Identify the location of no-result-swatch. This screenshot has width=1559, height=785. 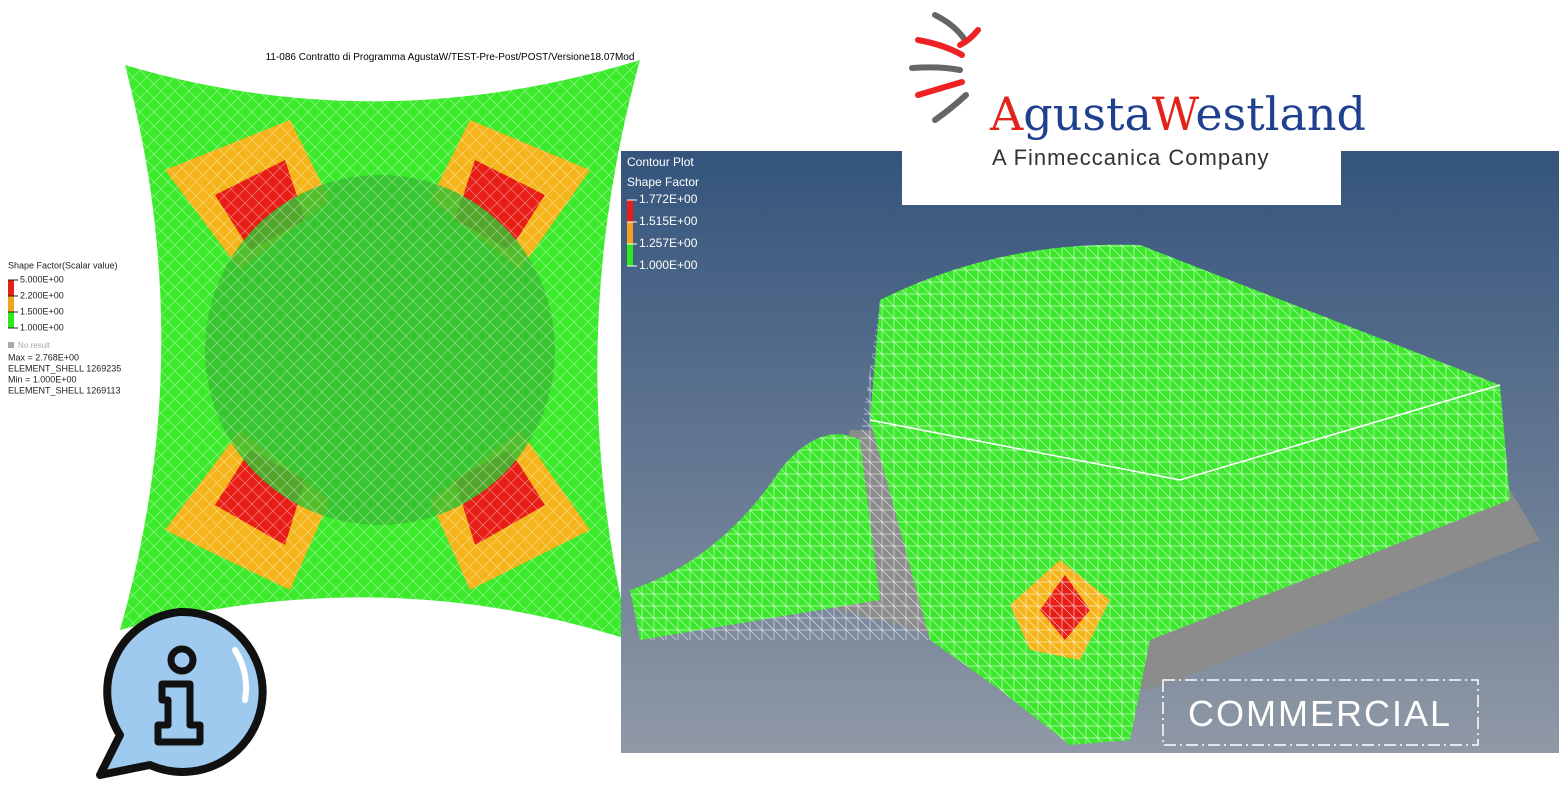
(11, 345).